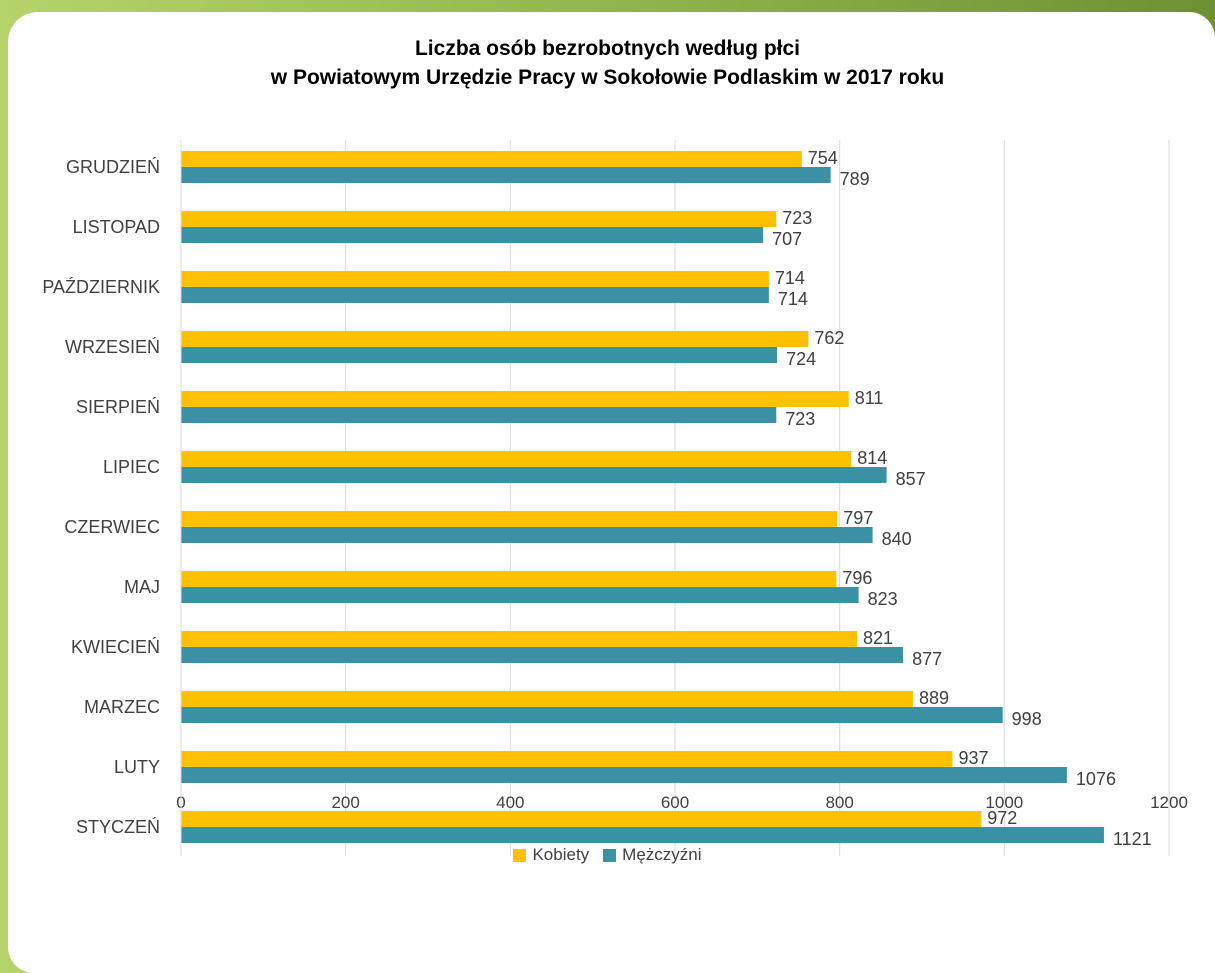  Describe the element at coordinates (115, 647) in the screenshot. I see `category-label: KWIECIEŃ` at that location.